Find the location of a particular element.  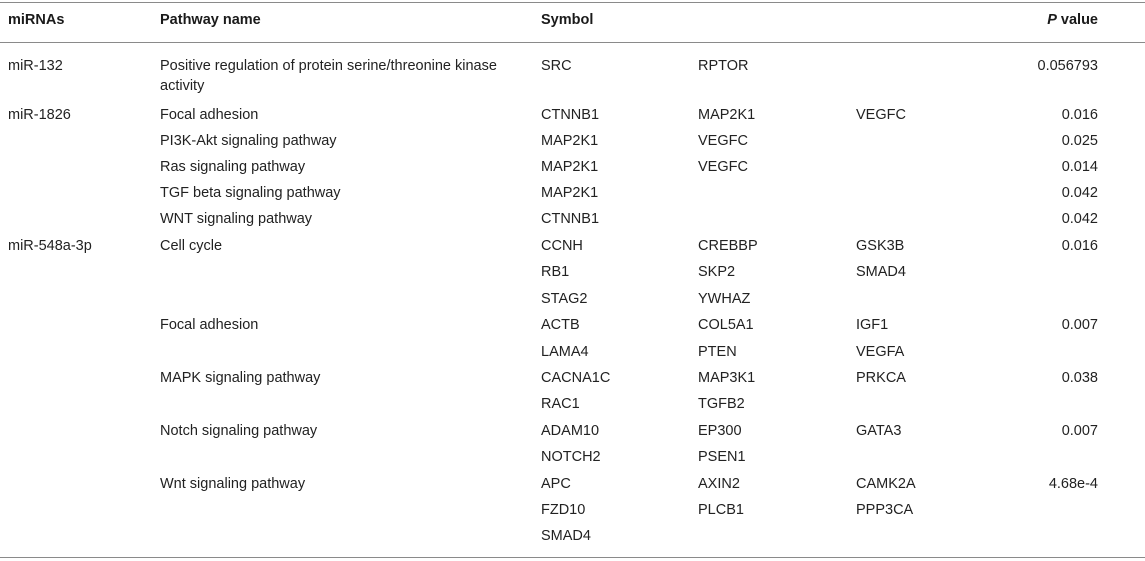

symbol-cell: AXIN2 is located at coordinates (719, 484).